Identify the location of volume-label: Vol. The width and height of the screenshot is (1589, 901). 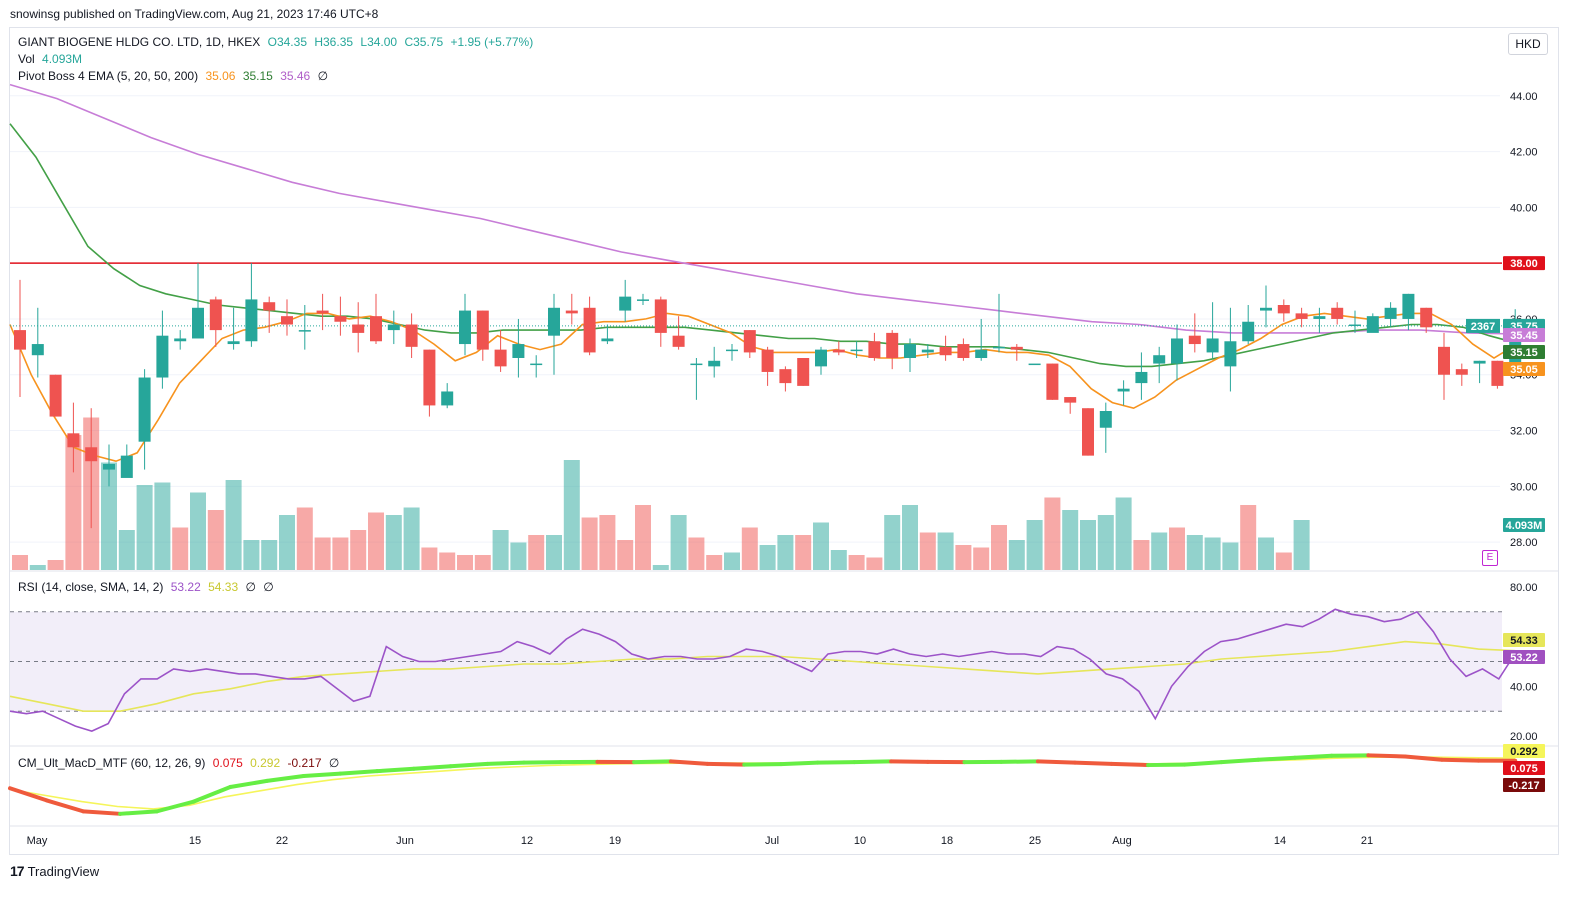
(26, 59).